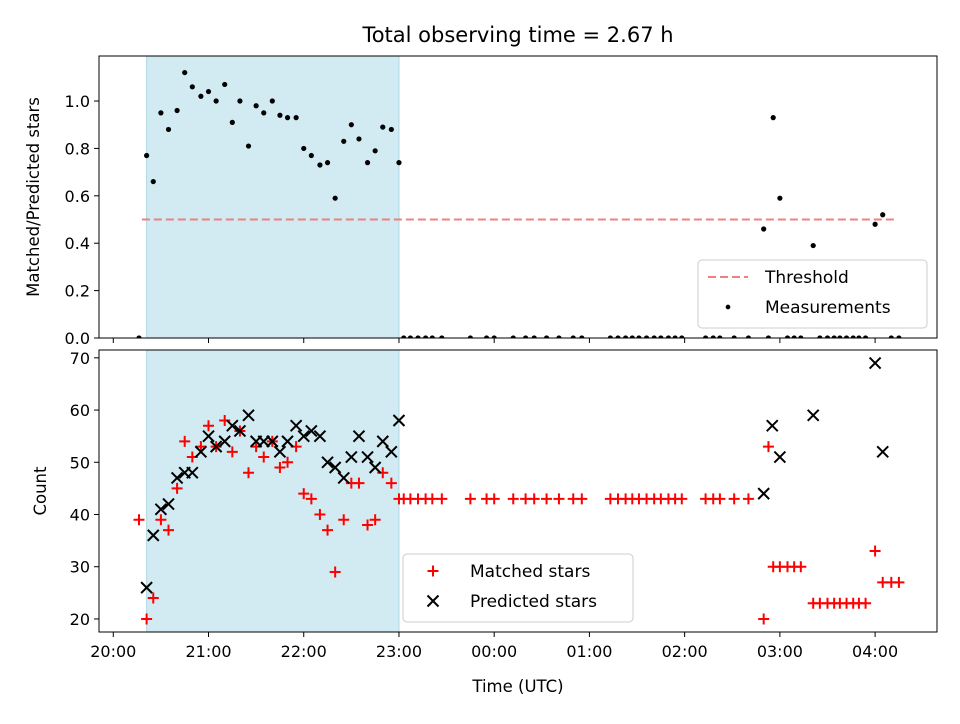 The width and height of the screenshot is (960, 724). What do you see at coordinates (304, 651) in the screenshot?
I see `x-tick-label: 22:00` at bounding box center [304, 651].